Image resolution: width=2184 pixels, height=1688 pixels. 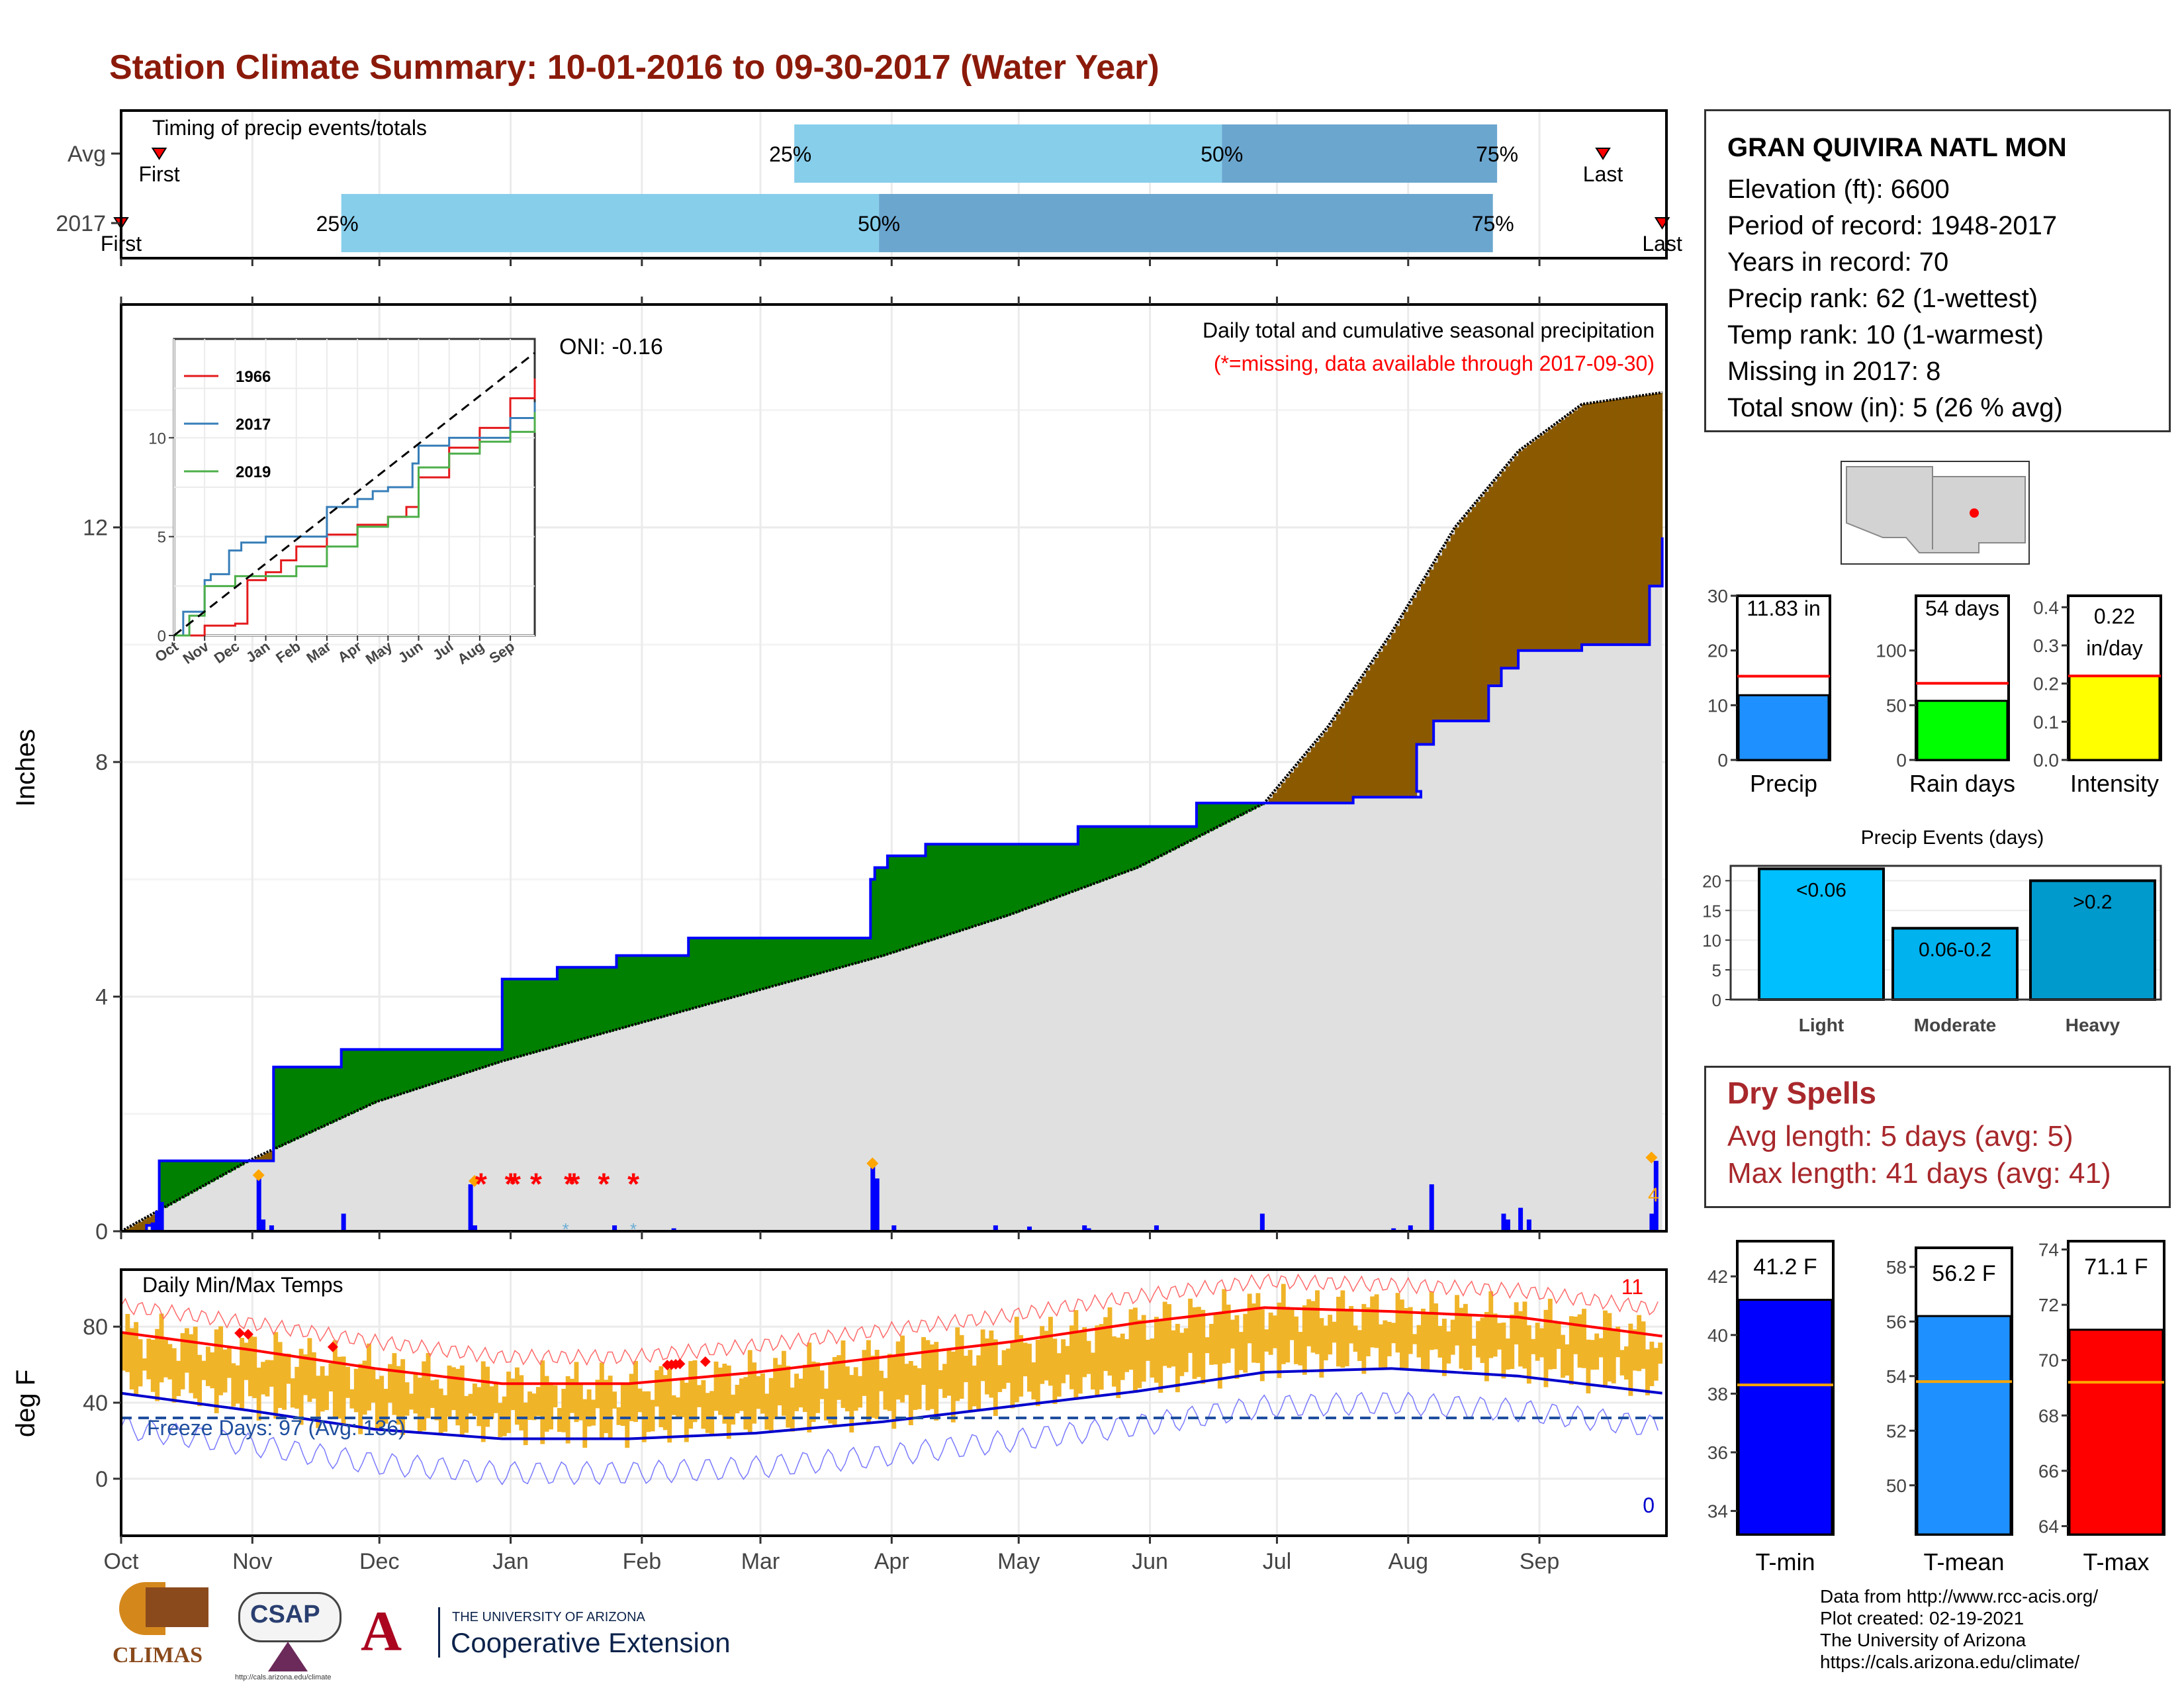 I want to click on temp-summary-ytick-label: 56, so click(x=1897, y=1321).